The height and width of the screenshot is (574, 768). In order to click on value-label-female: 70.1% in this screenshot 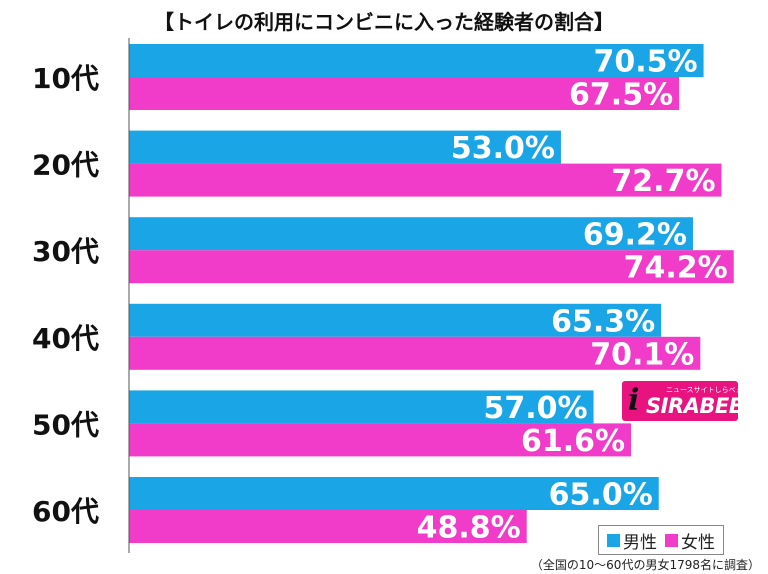, I will do `click(642, 354)`.